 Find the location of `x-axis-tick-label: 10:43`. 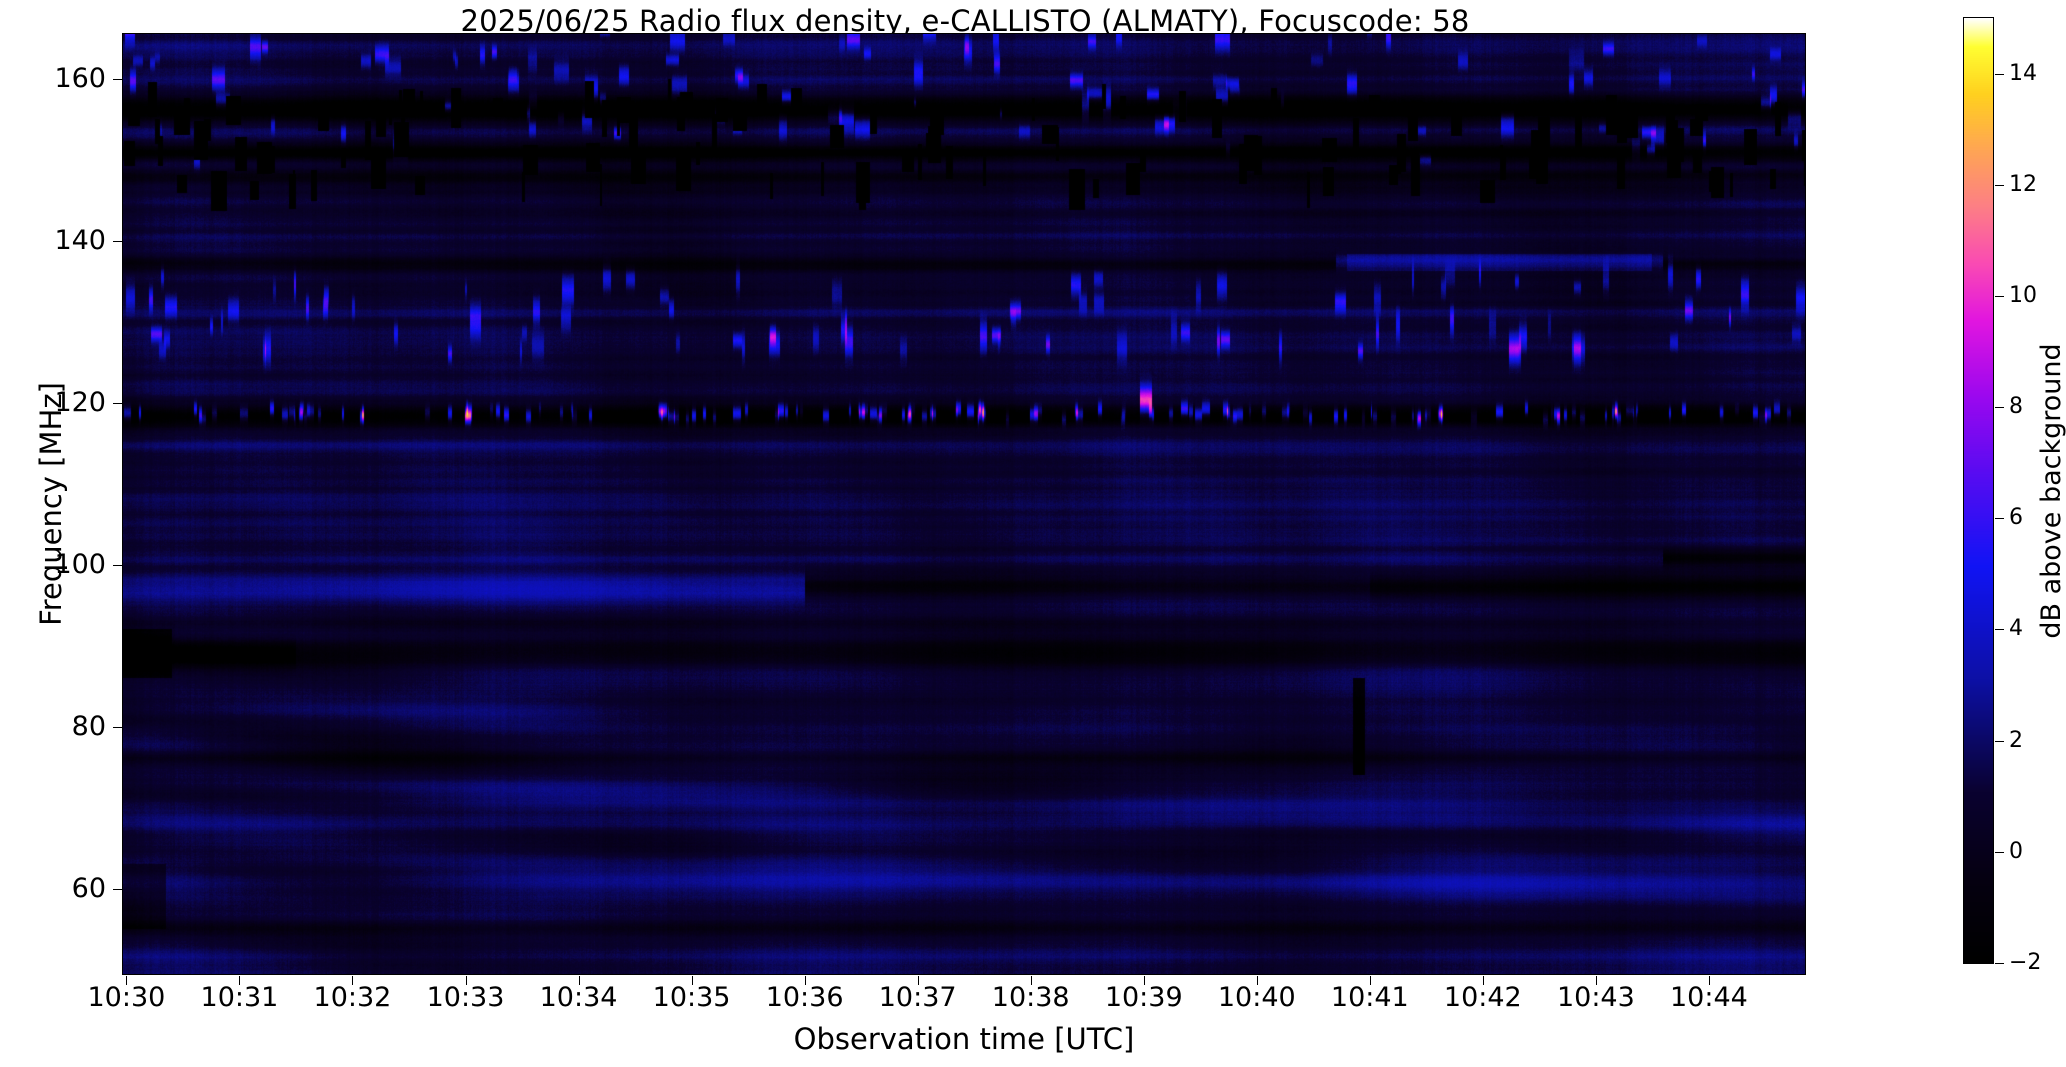

x-axis-tick-label: 10:43 is located at coordinates (1595, 997).